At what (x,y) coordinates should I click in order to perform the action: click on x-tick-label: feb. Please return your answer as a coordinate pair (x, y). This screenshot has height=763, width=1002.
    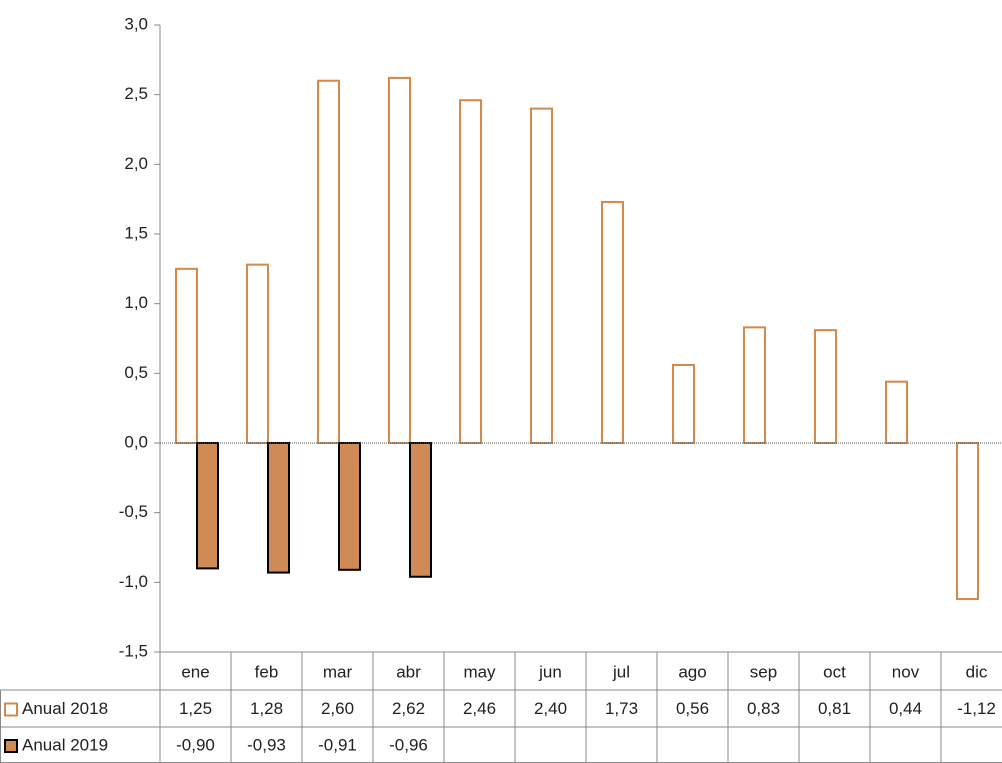
    Looking at the image, I should click on (267, 671).